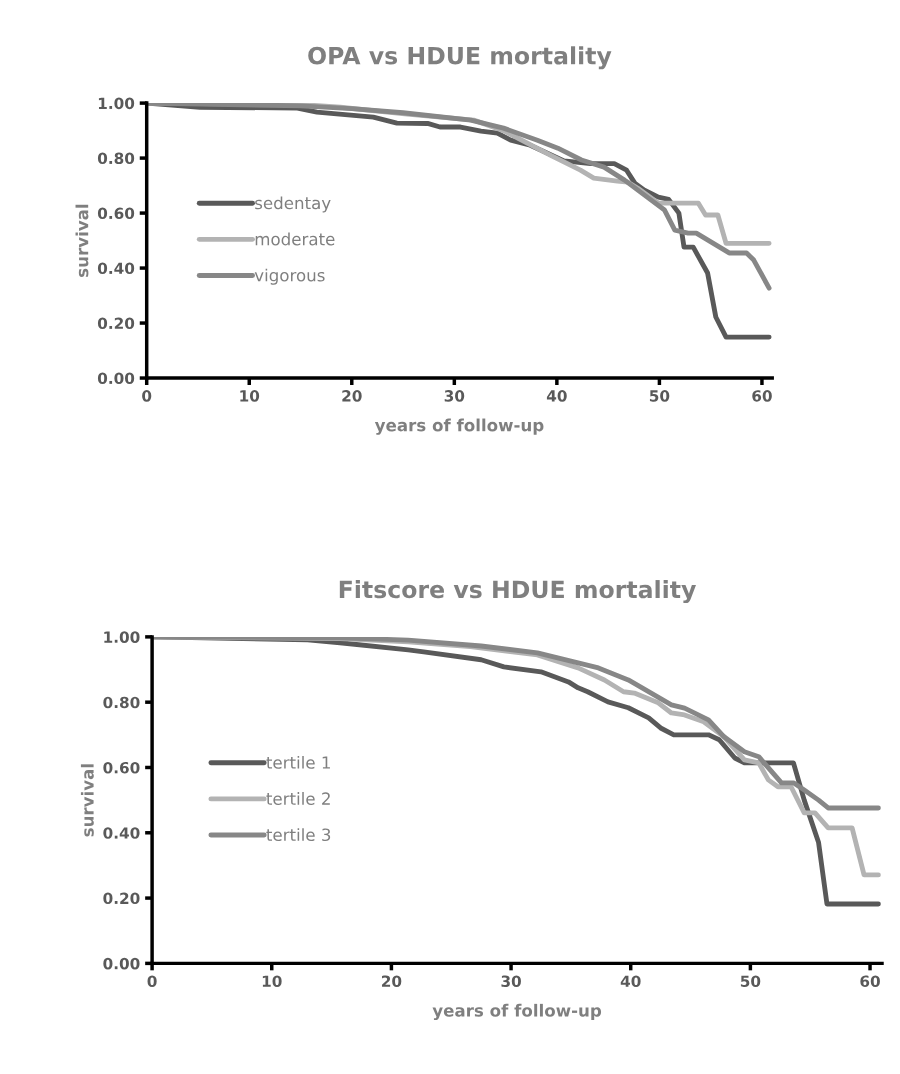  What do you see at coordinates (289, 276) in the screenshot?
I see `legend-label: vigorous` at bounding box center [289, 276].